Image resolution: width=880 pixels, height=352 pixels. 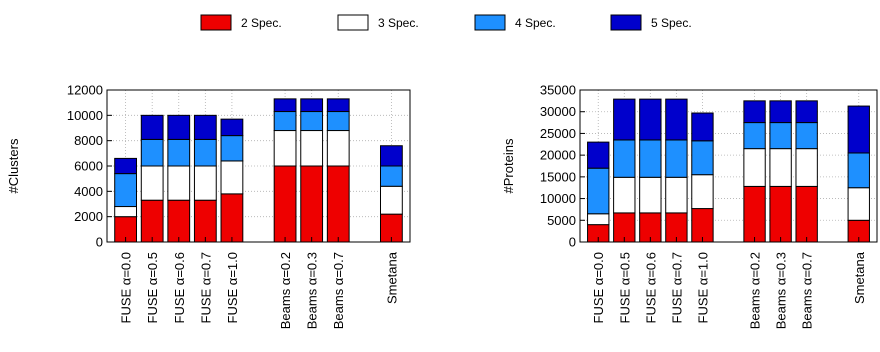 I want to click on y-tick-label: 8000, so click(x=88, y=140).